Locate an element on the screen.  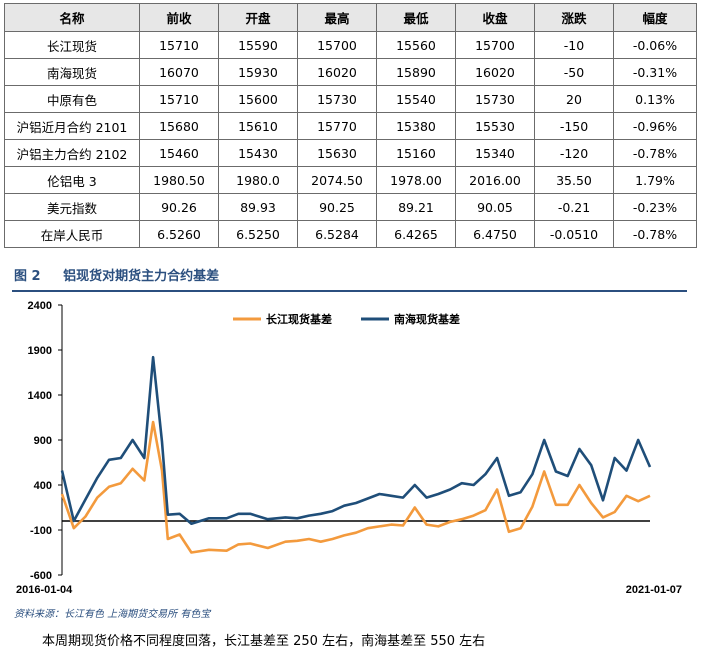
cell-change: -120 is located at coordinates (574, 153).